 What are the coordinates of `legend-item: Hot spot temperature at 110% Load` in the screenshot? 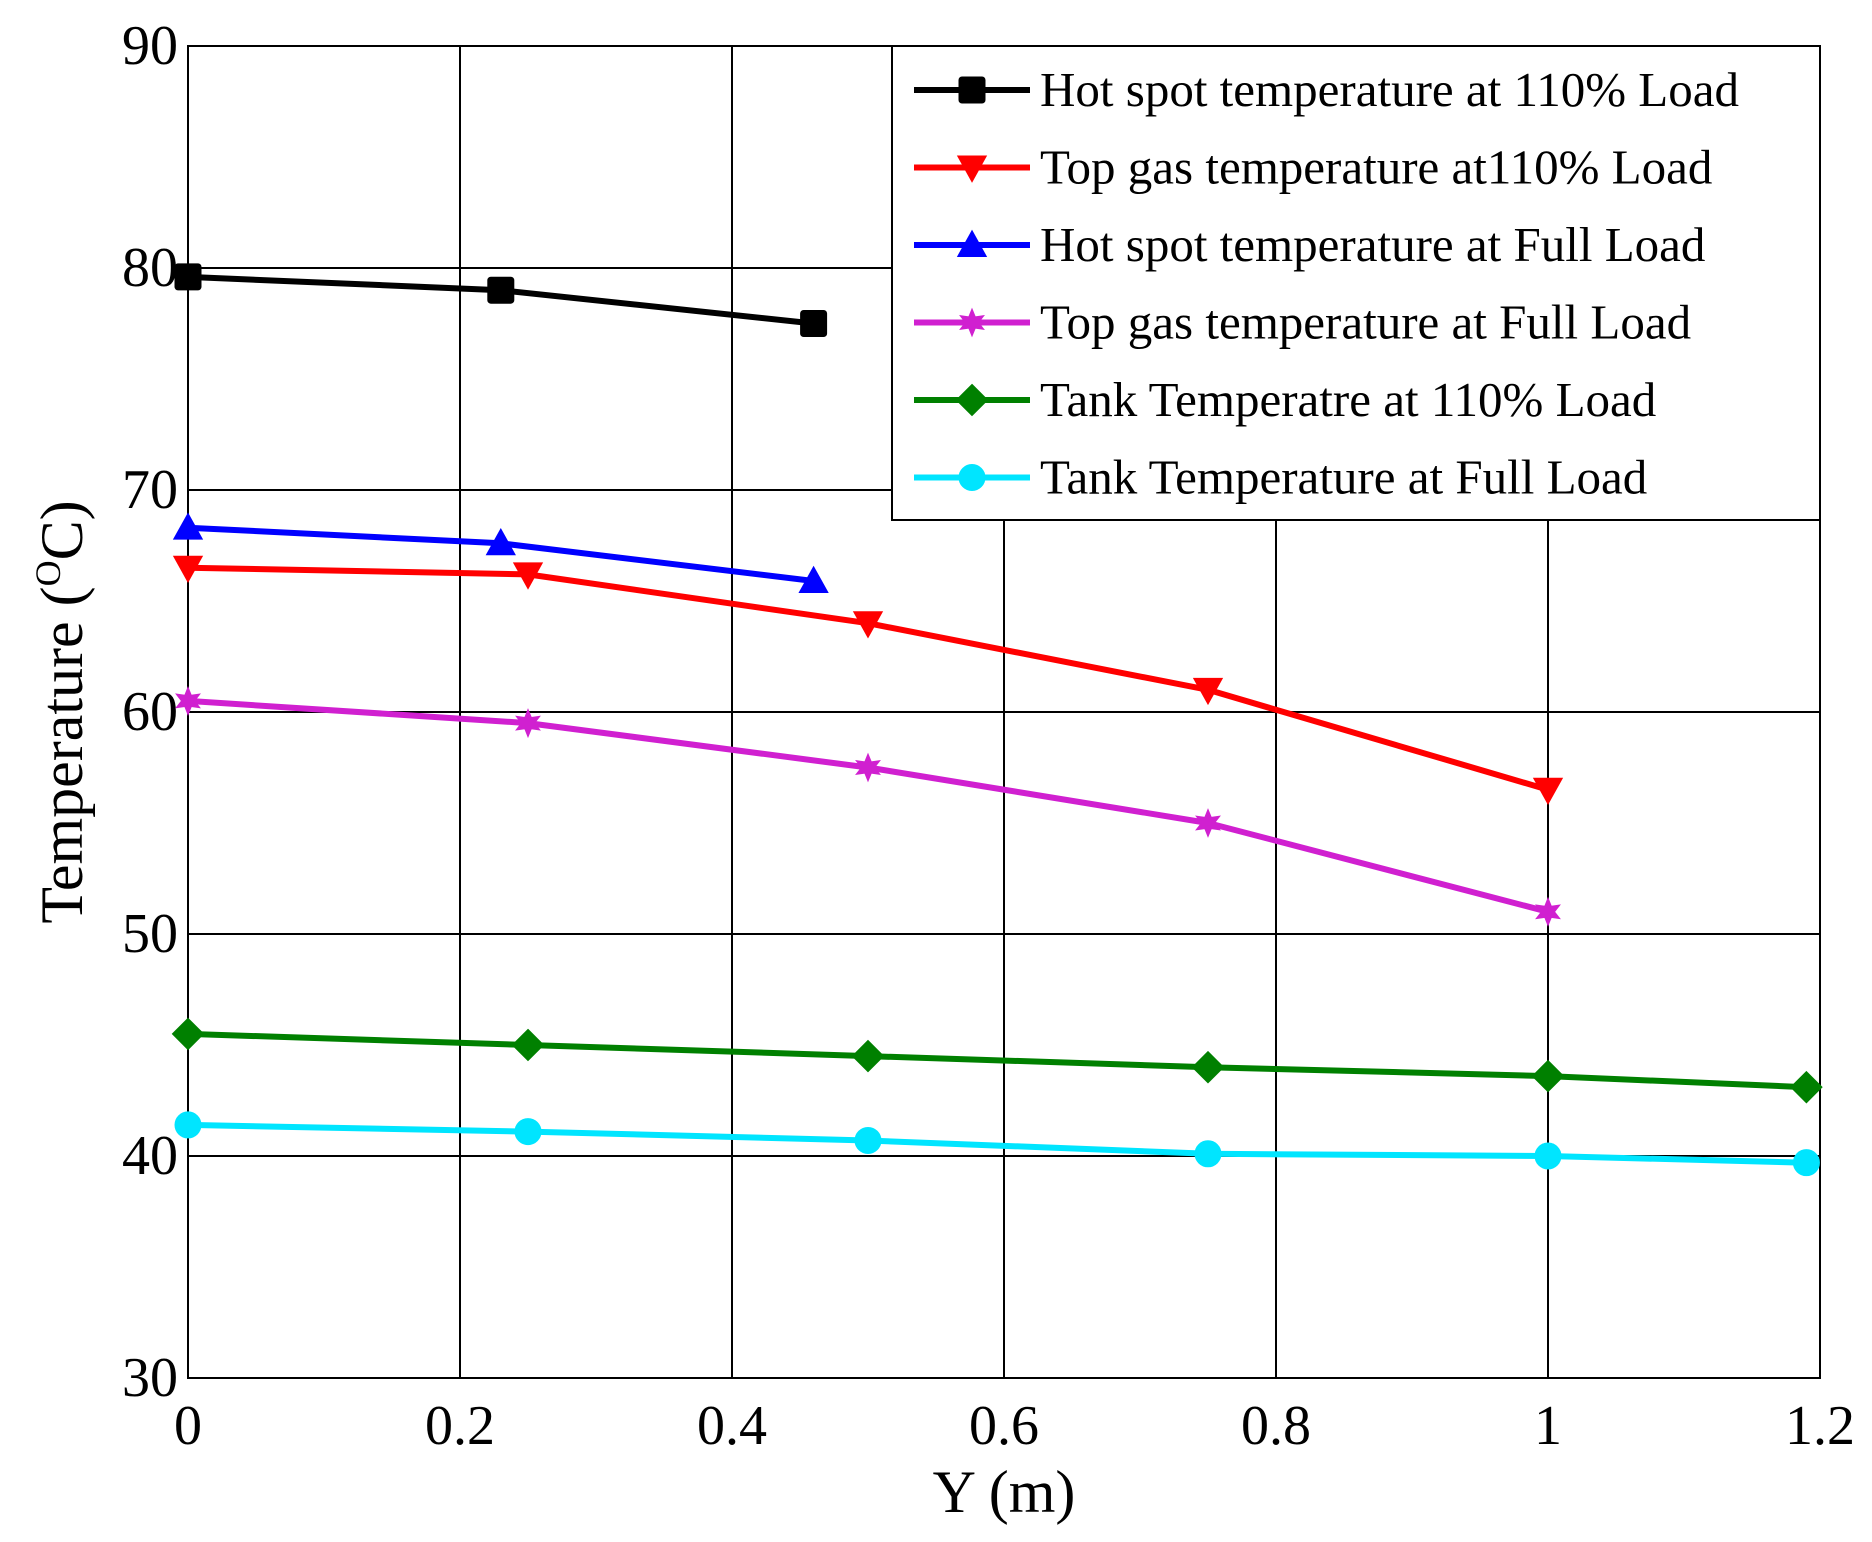 It's located at (1326, 89).